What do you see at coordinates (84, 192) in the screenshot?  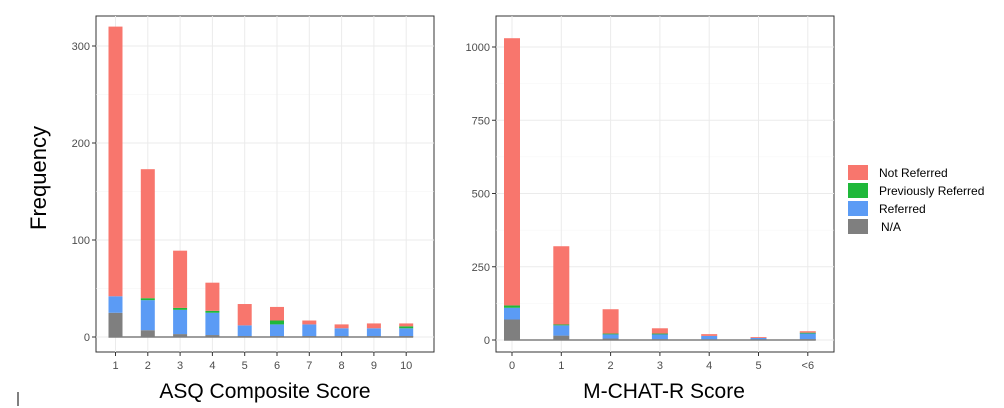 I see `asq-y-ticks: 0 100 200 300` at bounding box center [84, 192].